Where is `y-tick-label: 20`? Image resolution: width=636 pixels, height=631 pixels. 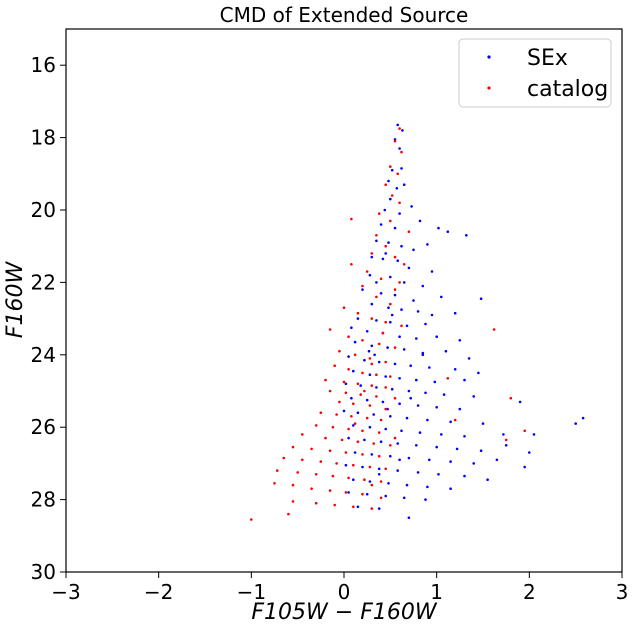
y-tick-label: 20 is located at coordinates (43, 210).